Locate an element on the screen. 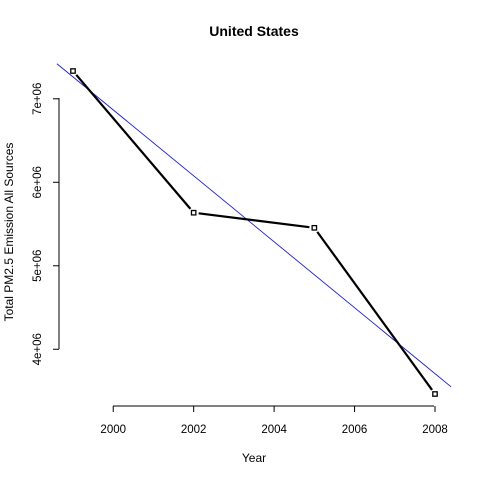 This screenshot has height=480, width=480. x-axis: 2000 2002 2004 2006 2008 is located at coordinates (274, 420).